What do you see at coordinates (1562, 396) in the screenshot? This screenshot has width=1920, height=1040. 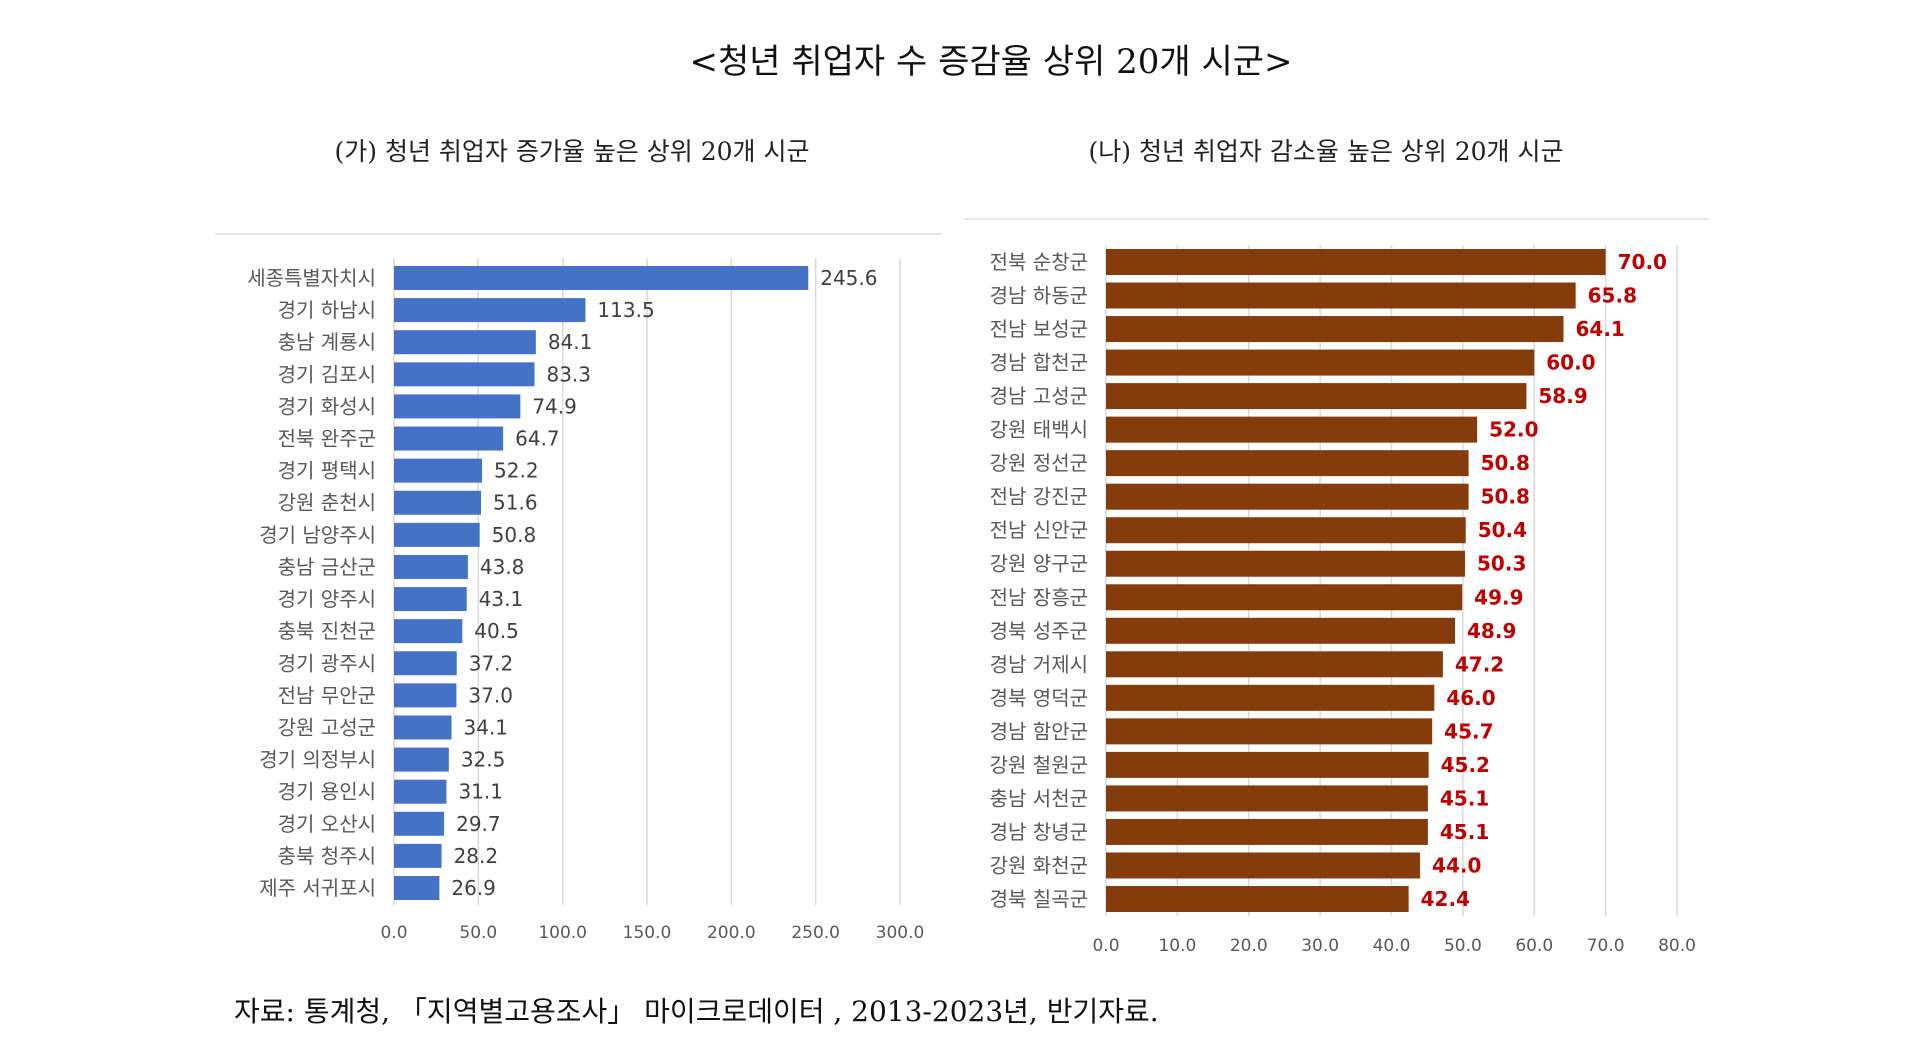 I see `data-label: 58.9` at bounding box center [1562, 396].